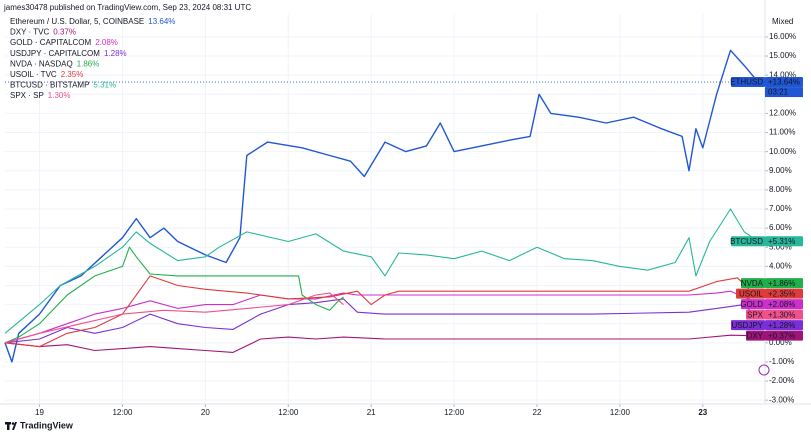 This screenshot has height=435, width=811. I want to click on badge: USOIL +2.35%, so click(769, 293).